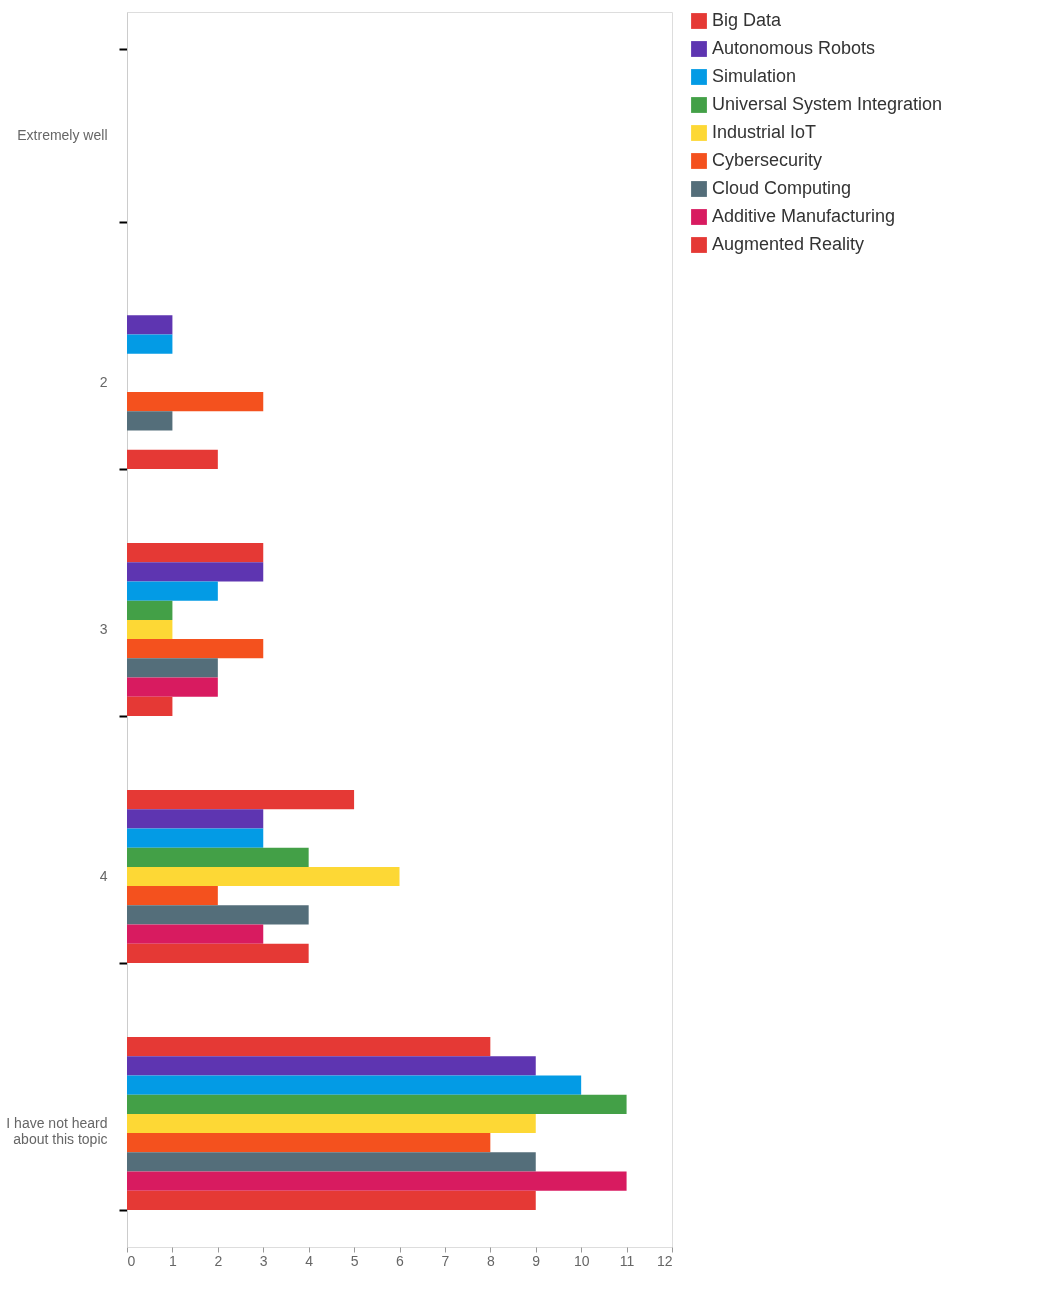  I want to click on y-tick-label: 4, so click(103, 876).